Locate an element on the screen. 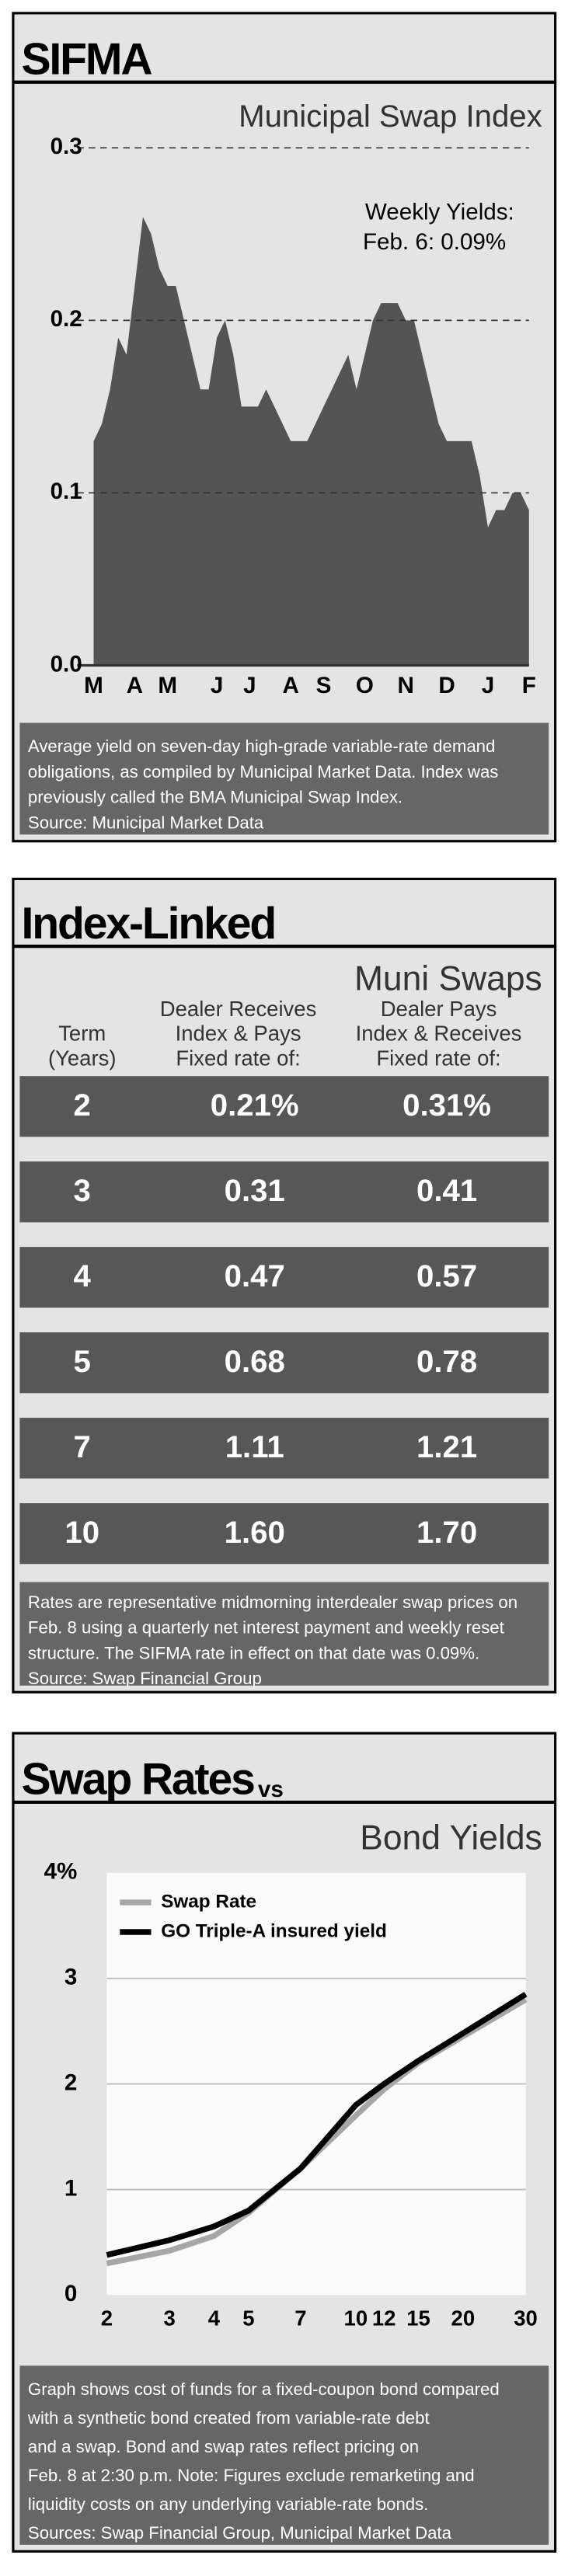 This screenshot has width=575, height=2576. table-cell: 1.70 is located at coordinates (446, 1532).